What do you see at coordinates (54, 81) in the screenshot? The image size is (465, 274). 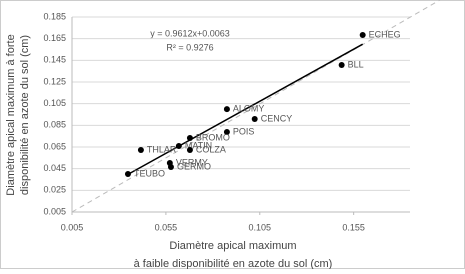 I see `y-tick-label: 0.125` at bounding box center [54, 81].